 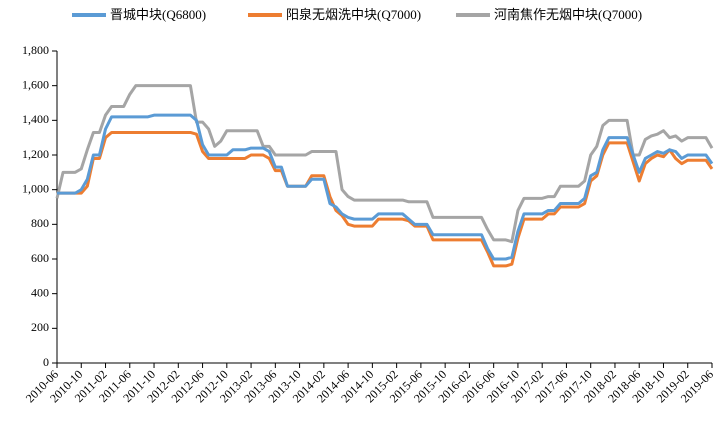 What do you see at coordinates (353, 14) in the screenshot?
I see `legend-label: 阳泉无烟洗中块(Q7000)` at bounding box center [353, 14].